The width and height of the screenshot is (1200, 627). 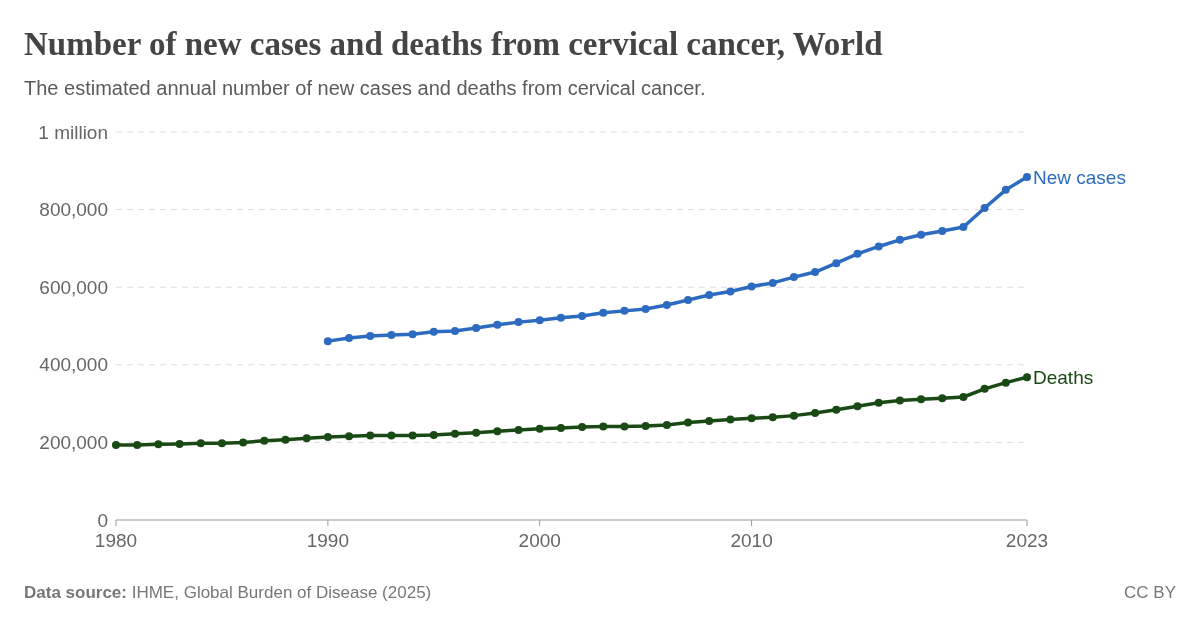 What do you see at coordinates (116, 540) in the screenshot?
I see `x-tick-label: 1980` at bounding box center [116, 540].